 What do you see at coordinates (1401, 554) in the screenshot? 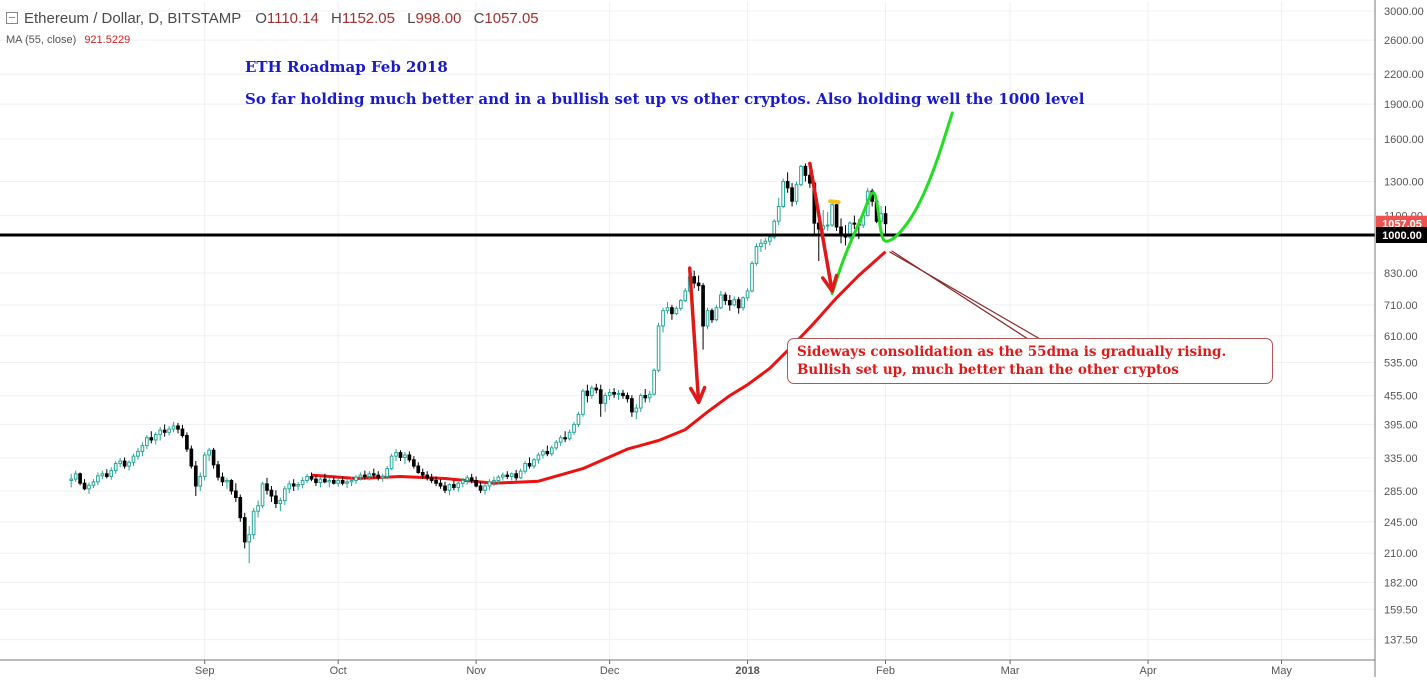
I see `y-tick-label: 210.00` at bounding box center [1401, 554].